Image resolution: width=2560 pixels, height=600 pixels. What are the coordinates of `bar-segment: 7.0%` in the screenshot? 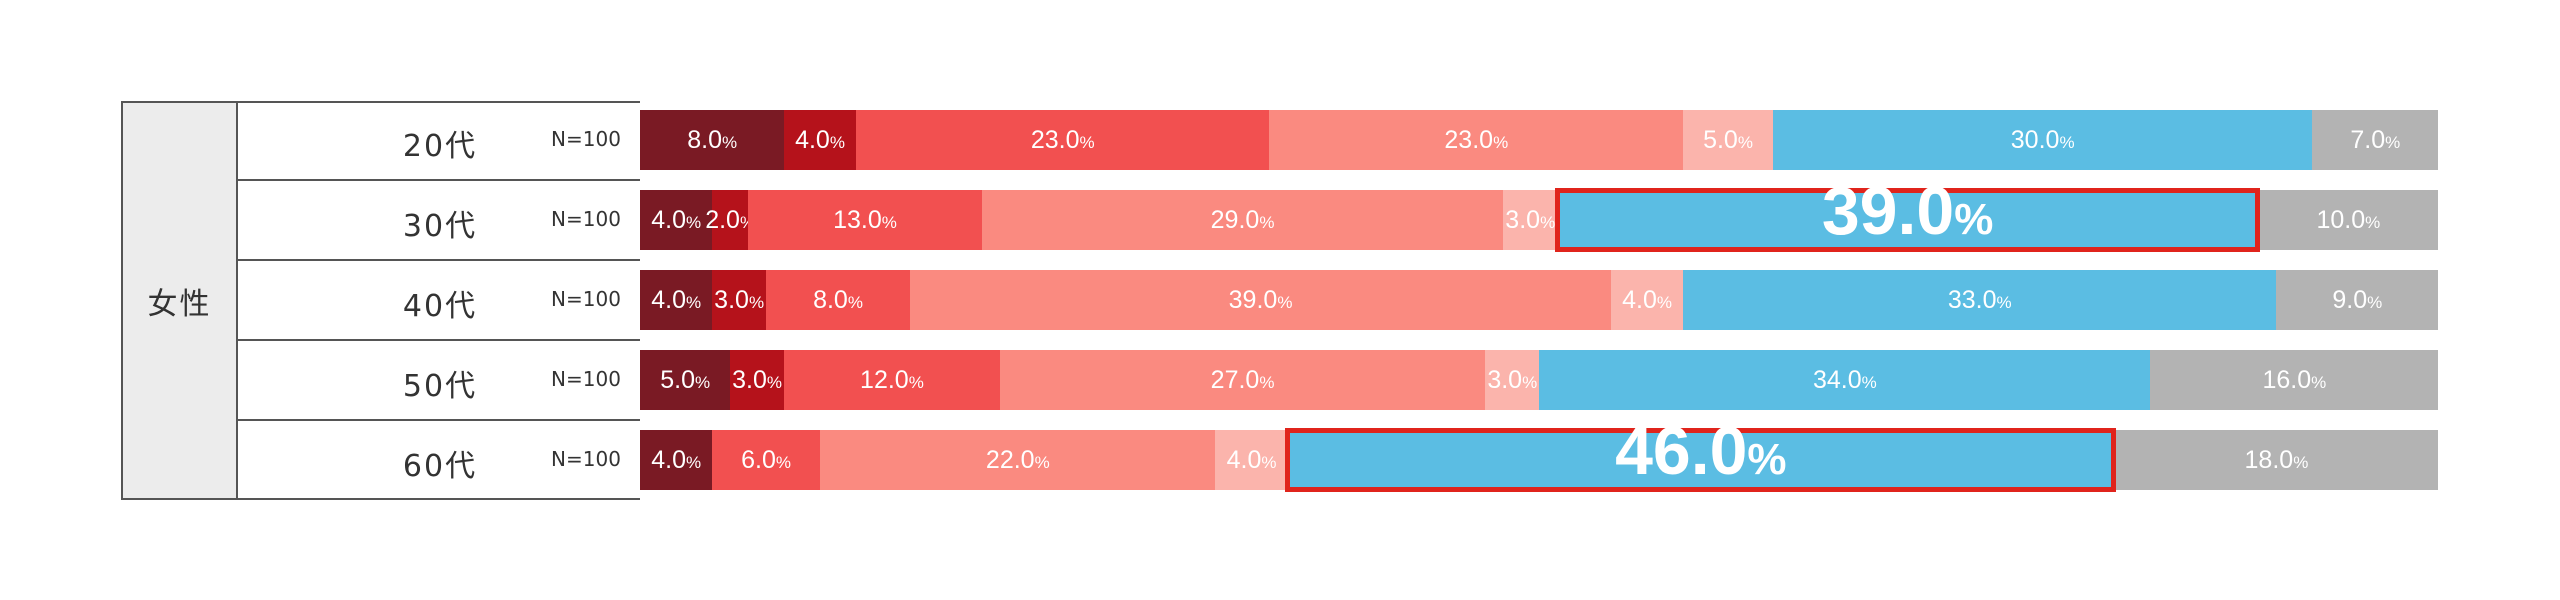 It's located at (2375, 140).